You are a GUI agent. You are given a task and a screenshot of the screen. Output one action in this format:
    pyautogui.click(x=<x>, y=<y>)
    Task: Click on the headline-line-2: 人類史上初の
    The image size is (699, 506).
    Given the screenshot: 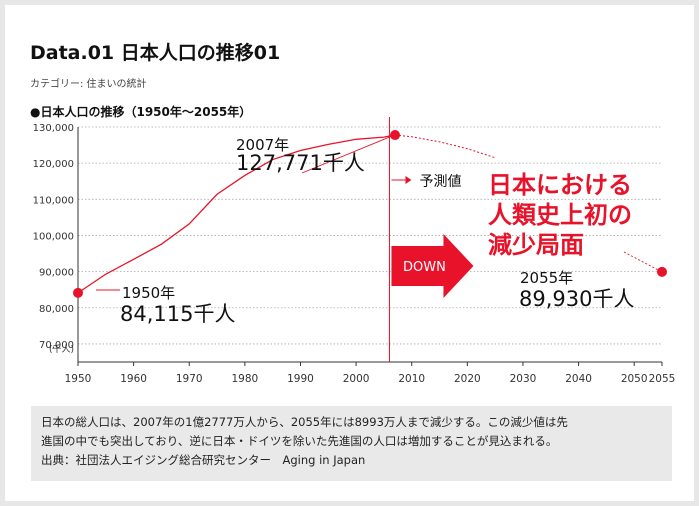 What is the action you would take?
    pyautogui.click(x=560, y=215)
    